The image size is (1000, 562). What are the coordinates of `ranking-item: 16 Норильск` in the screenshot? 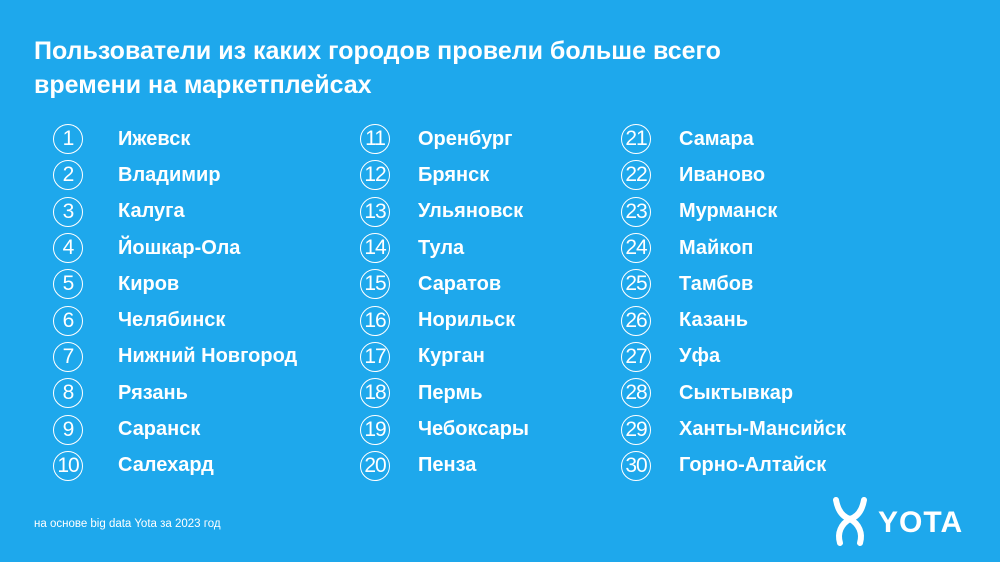 It's located at (444, 320).